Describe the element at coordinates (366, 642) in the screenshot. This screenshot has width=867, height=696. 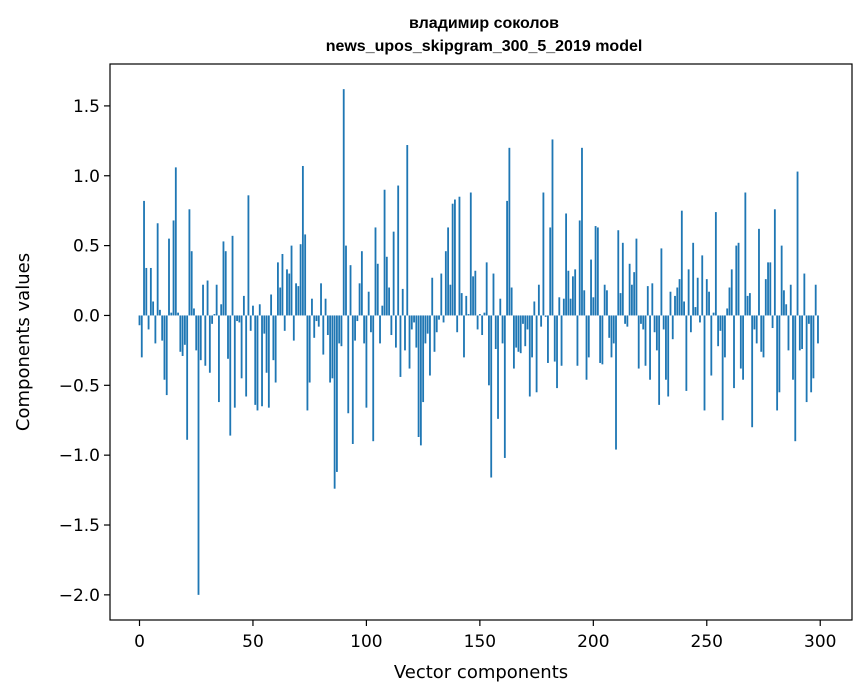
I see `x-tick-label: 100` at that location.